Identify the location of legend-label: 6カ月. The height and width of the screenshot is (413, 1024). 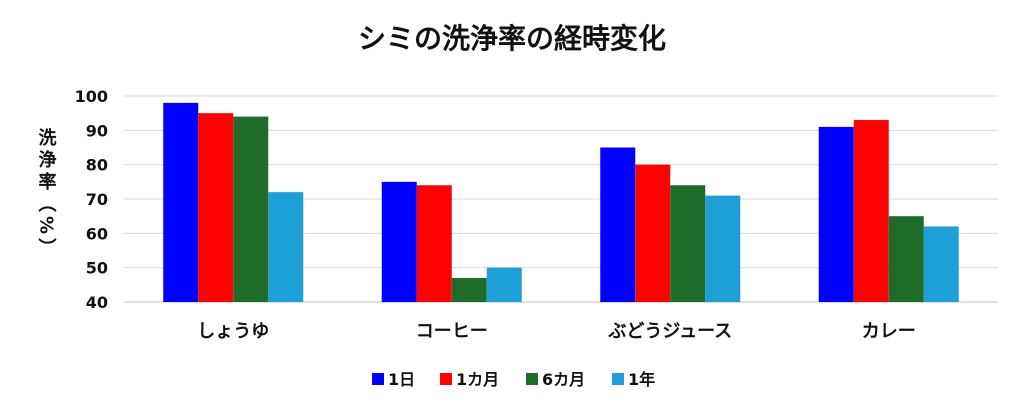
(563, 379).